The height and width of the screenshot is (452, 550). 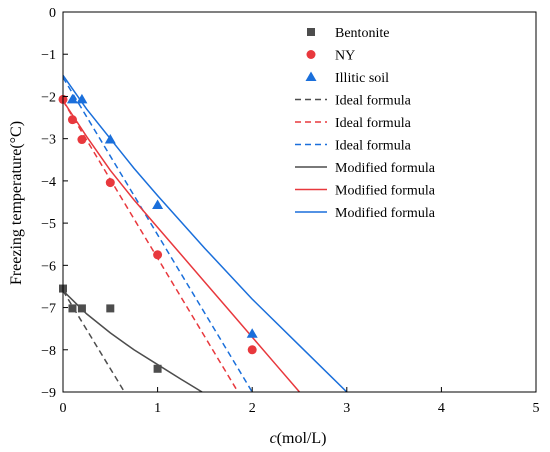 What do you see at coordinates (48, 224) in the screenshot?
I see `y-tick-label-5: −5` at bounding box center [48, 224].